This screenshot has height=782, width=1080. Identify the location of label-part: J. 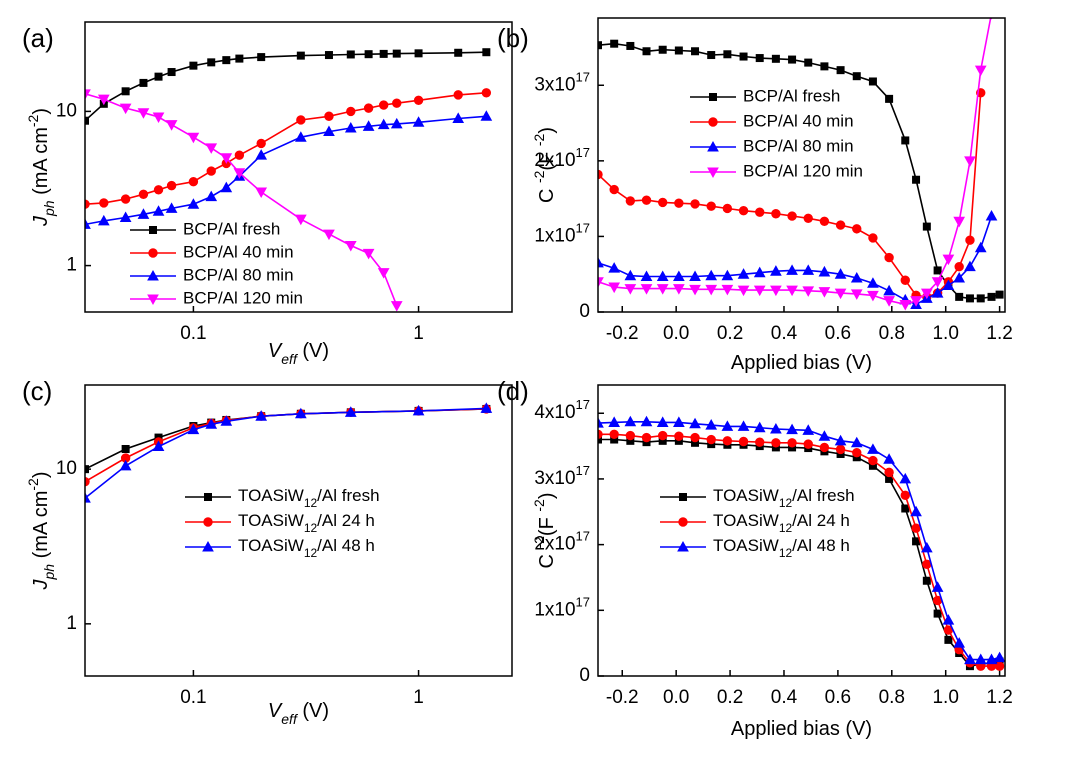
(41, 221).